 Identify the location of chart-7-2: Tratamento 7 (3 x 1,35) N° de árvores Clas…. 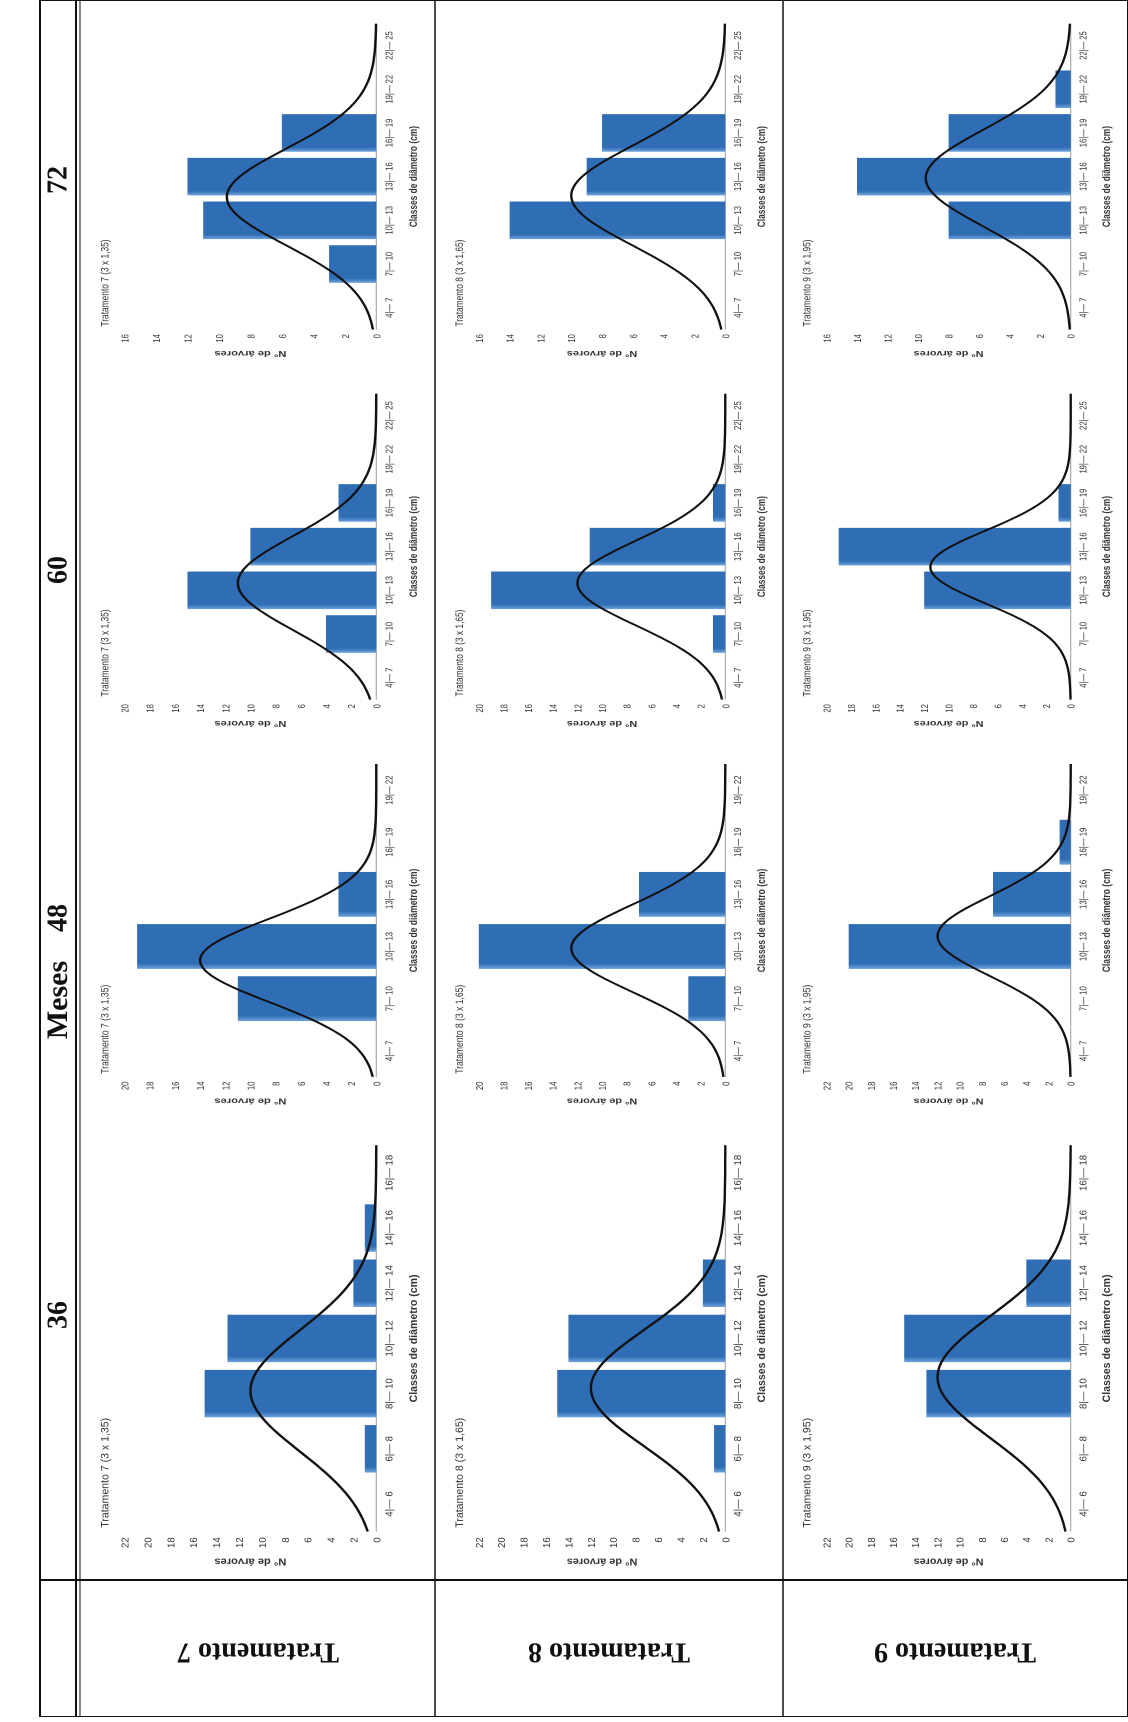
(259, 560).